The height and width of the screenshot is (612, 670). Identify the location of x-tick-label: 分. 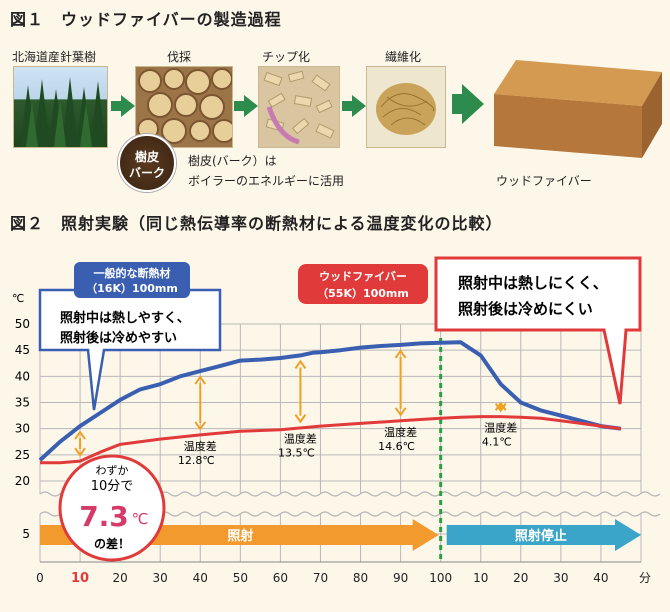
(645, 578).